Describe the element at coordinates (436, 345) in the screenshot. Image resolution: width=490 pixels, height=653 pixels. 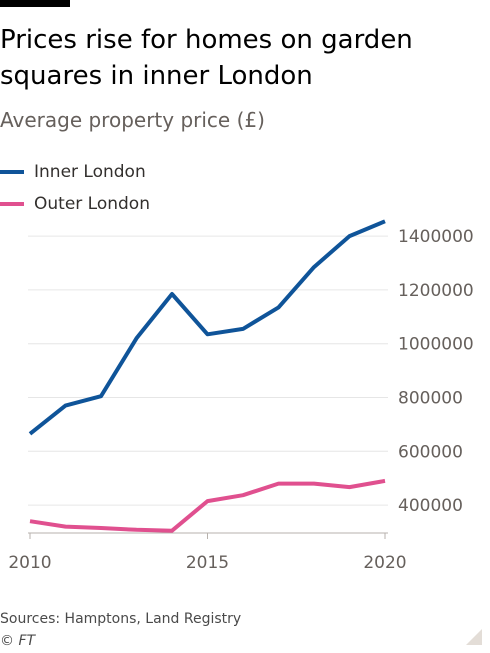
I see `y-tick-label: 1000000` at that location.